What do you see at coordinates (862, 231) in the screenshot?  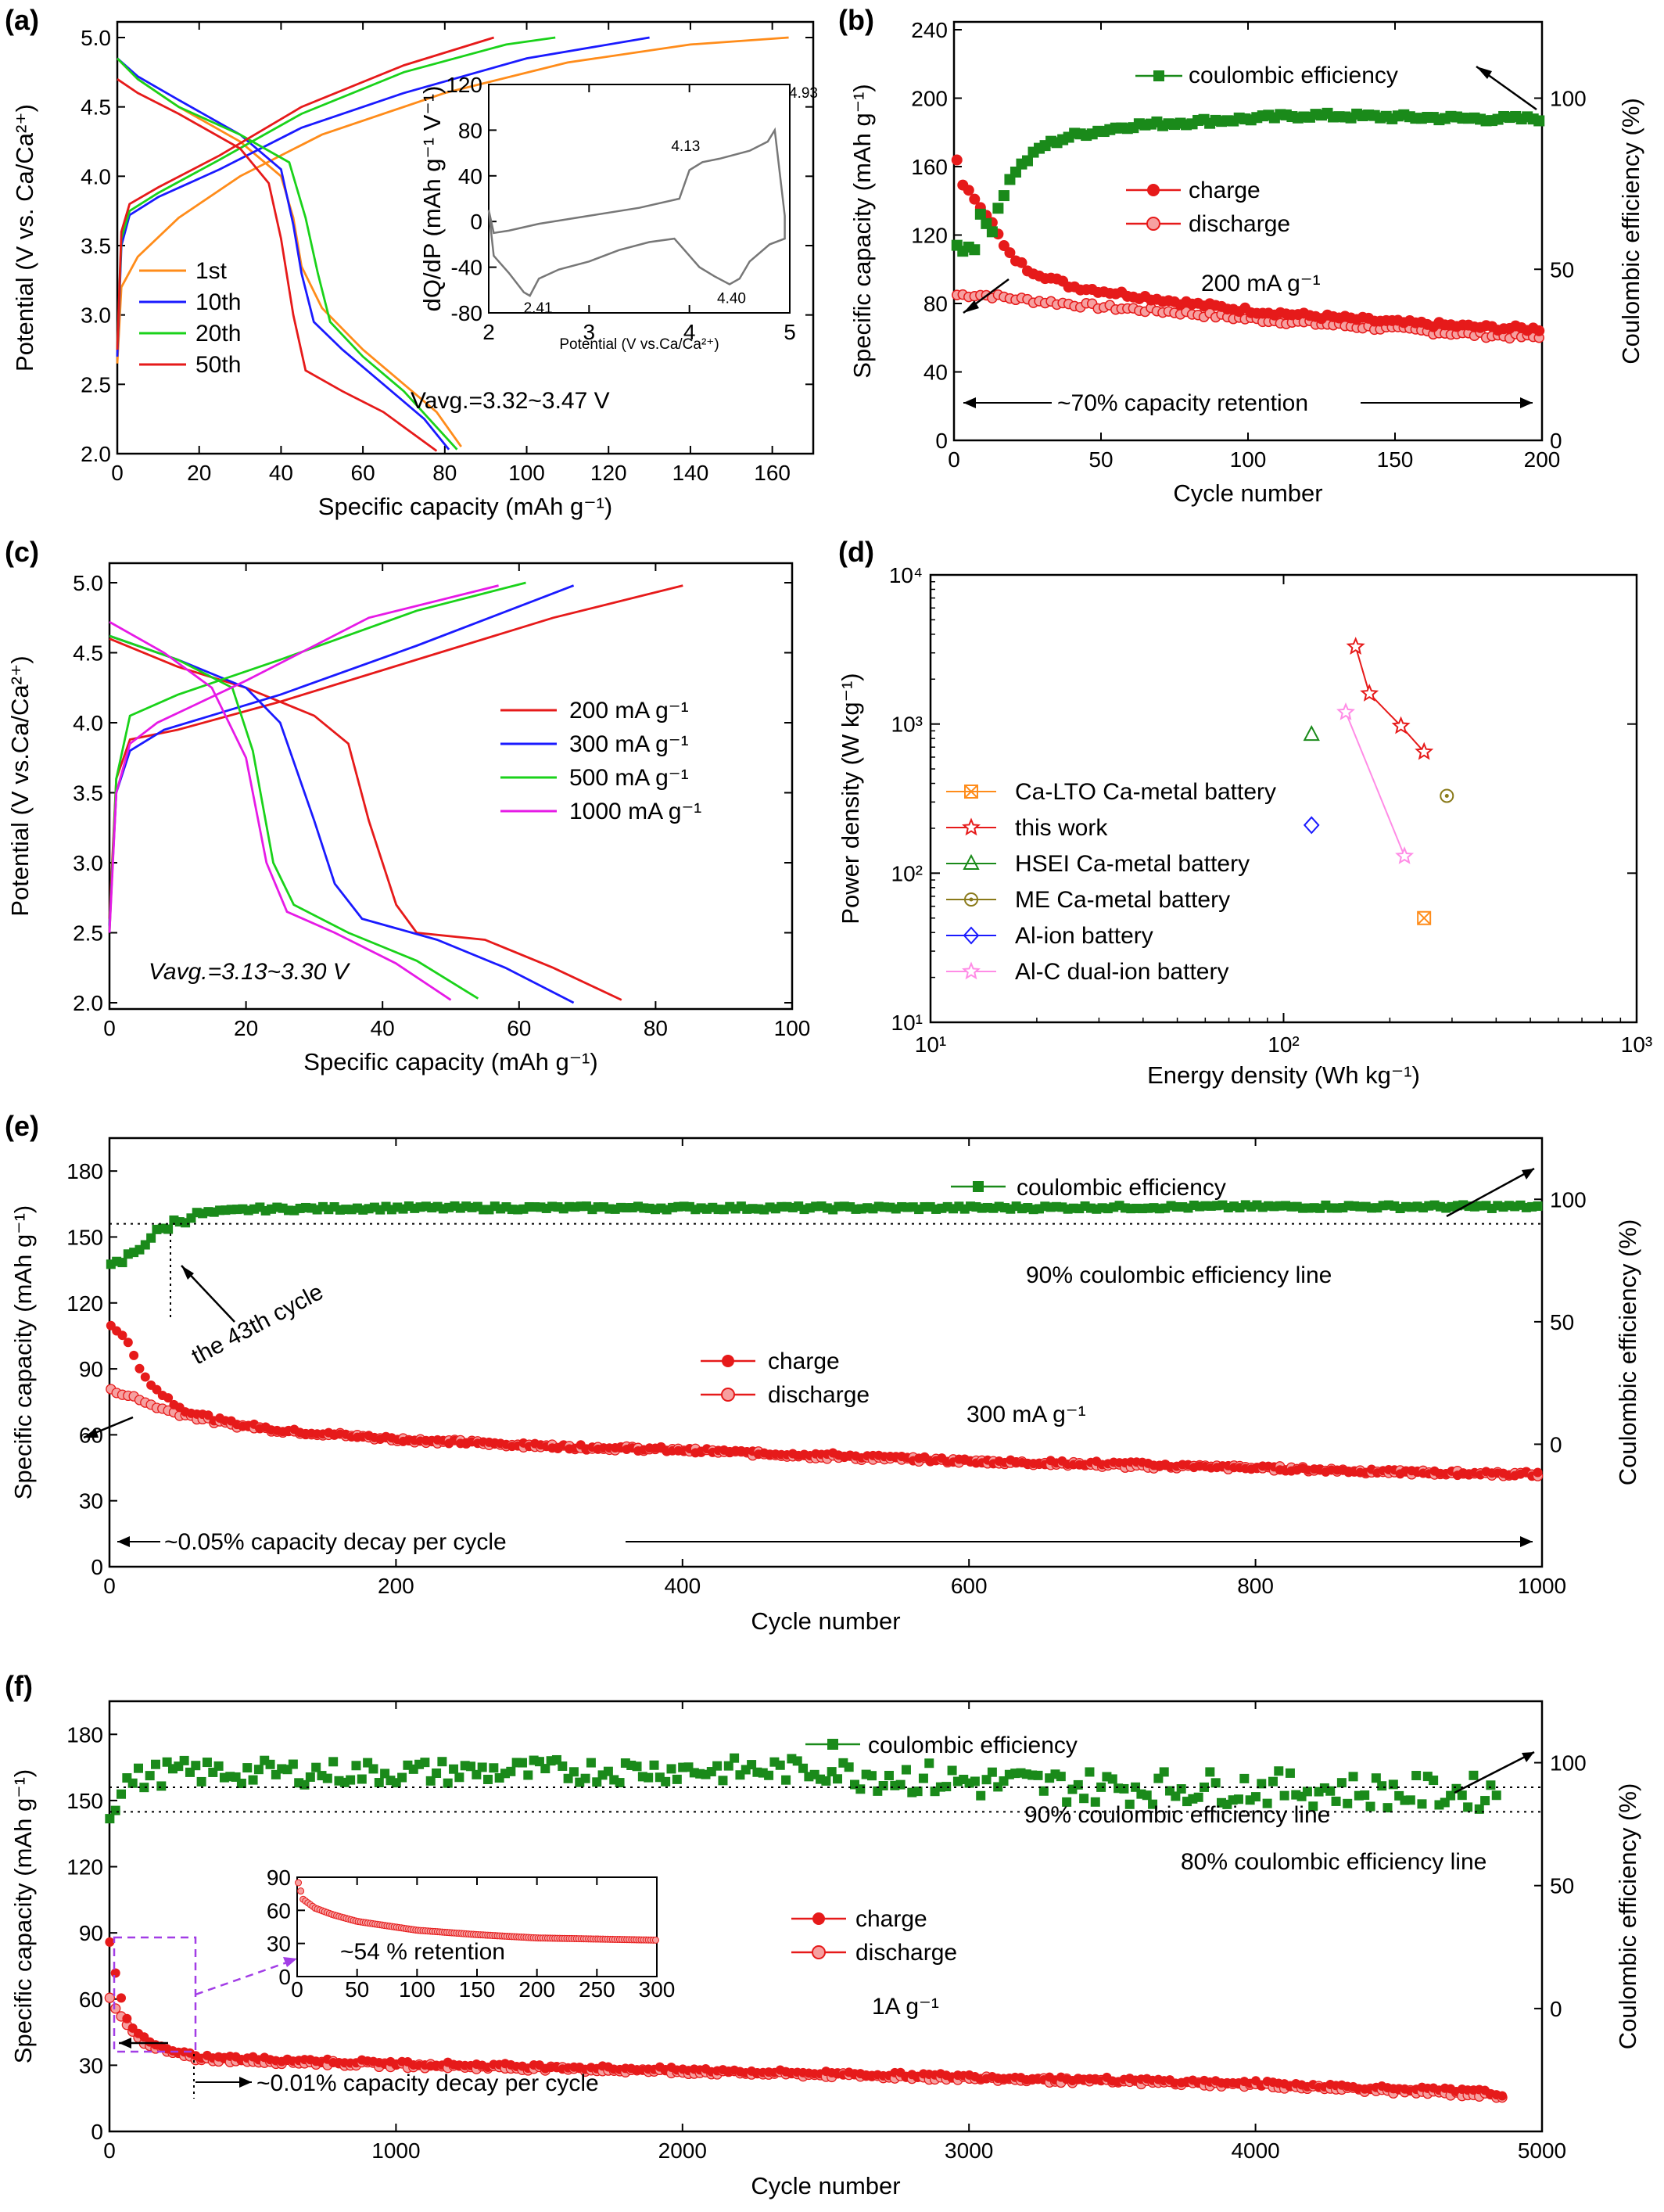 I see `b-y-axis-label: Specific capacity (mAh g⁻¹)` at bounding box center [862, 231].